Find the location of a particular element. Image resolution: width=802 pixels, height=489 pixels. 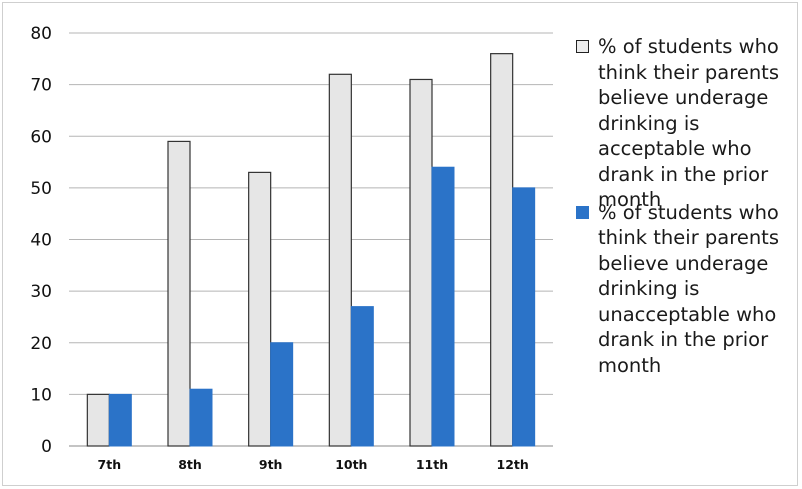

bar-acceptable-7th is located at coordinates (98, 420).